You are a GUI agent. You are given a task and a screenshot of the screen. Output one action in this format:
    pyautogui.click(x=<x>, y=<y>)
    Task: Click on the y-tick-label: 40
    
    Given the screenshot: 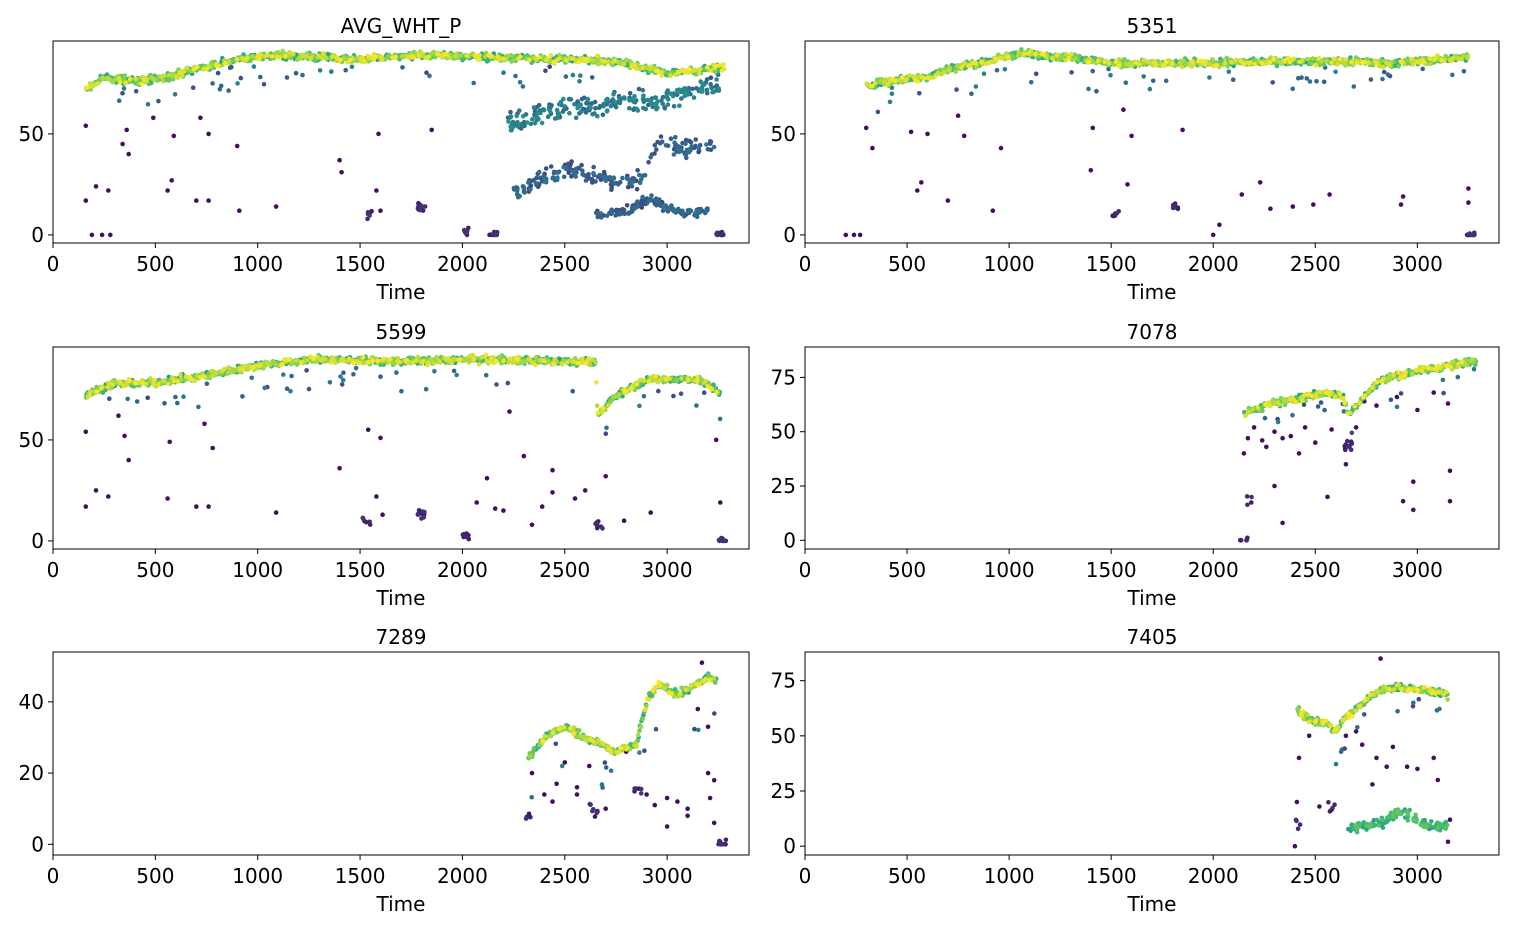 What is the action you would take?
    pyautogui.click(x=31, y=702)
    